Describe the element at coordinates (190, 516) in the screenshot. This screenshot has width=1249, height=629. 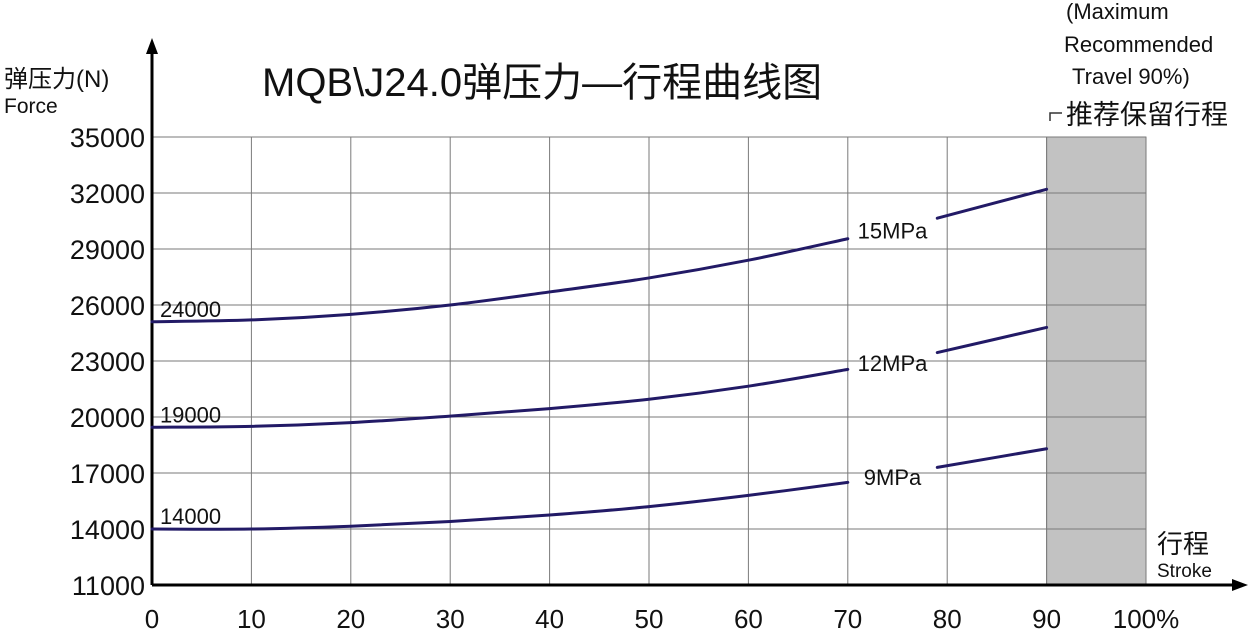
I see `series-start-label: 14000` at that location.